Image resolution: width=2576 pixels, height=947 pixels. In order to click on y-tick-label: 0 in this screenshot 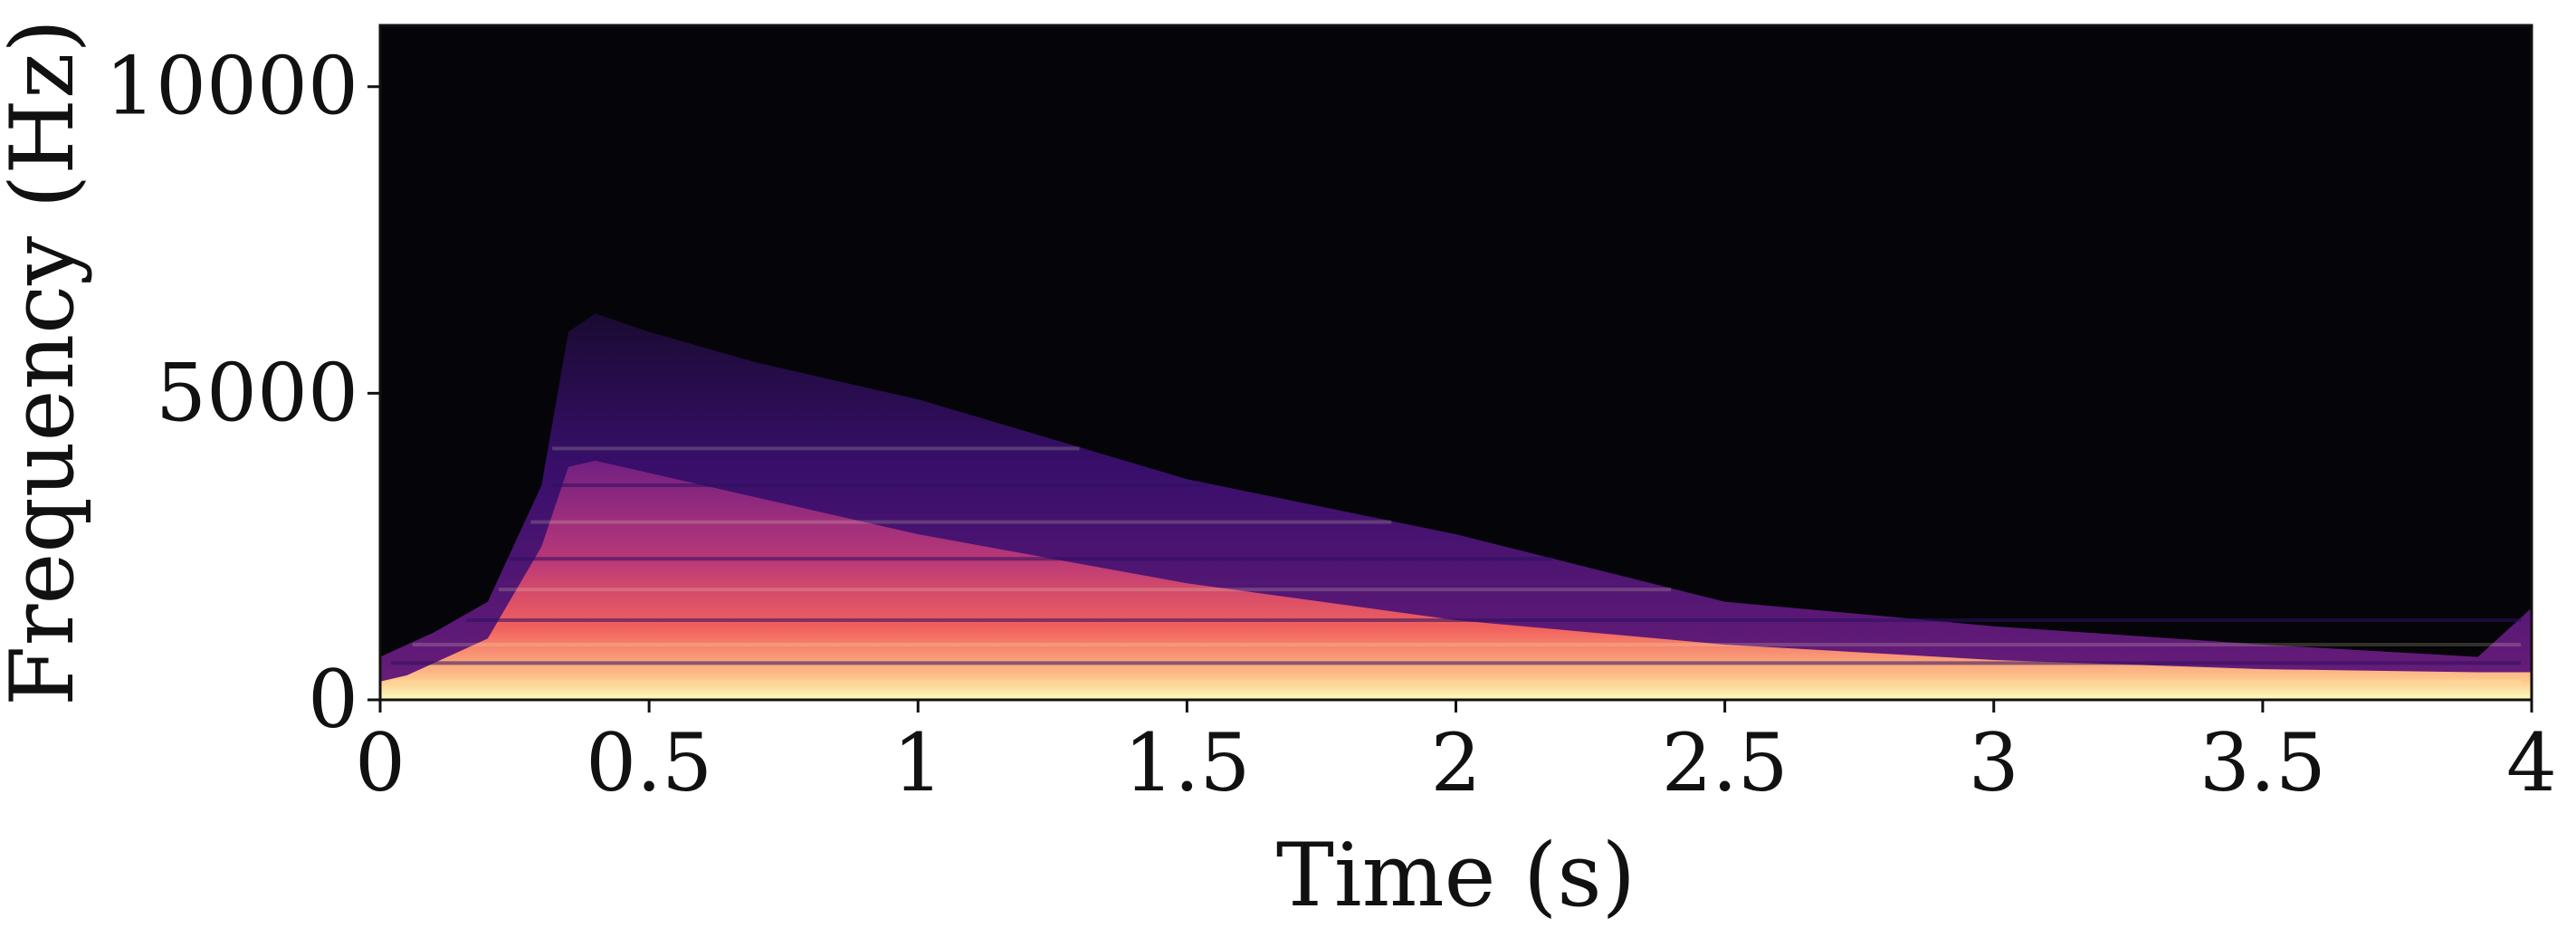, I will do `click(333, 699)`.